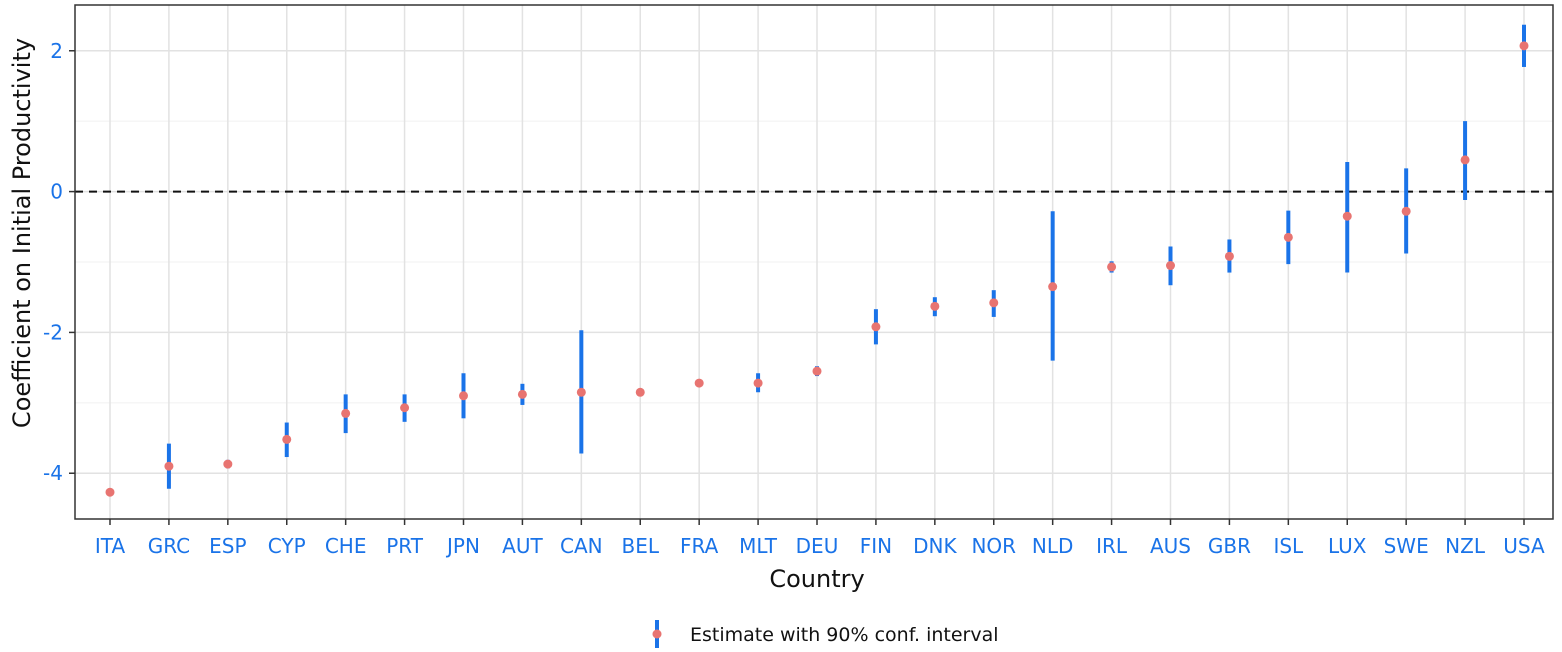 The height and width of the screenshot is (652, 1562). I want to click on x-tick-label: ISL, so click(1288, 546).